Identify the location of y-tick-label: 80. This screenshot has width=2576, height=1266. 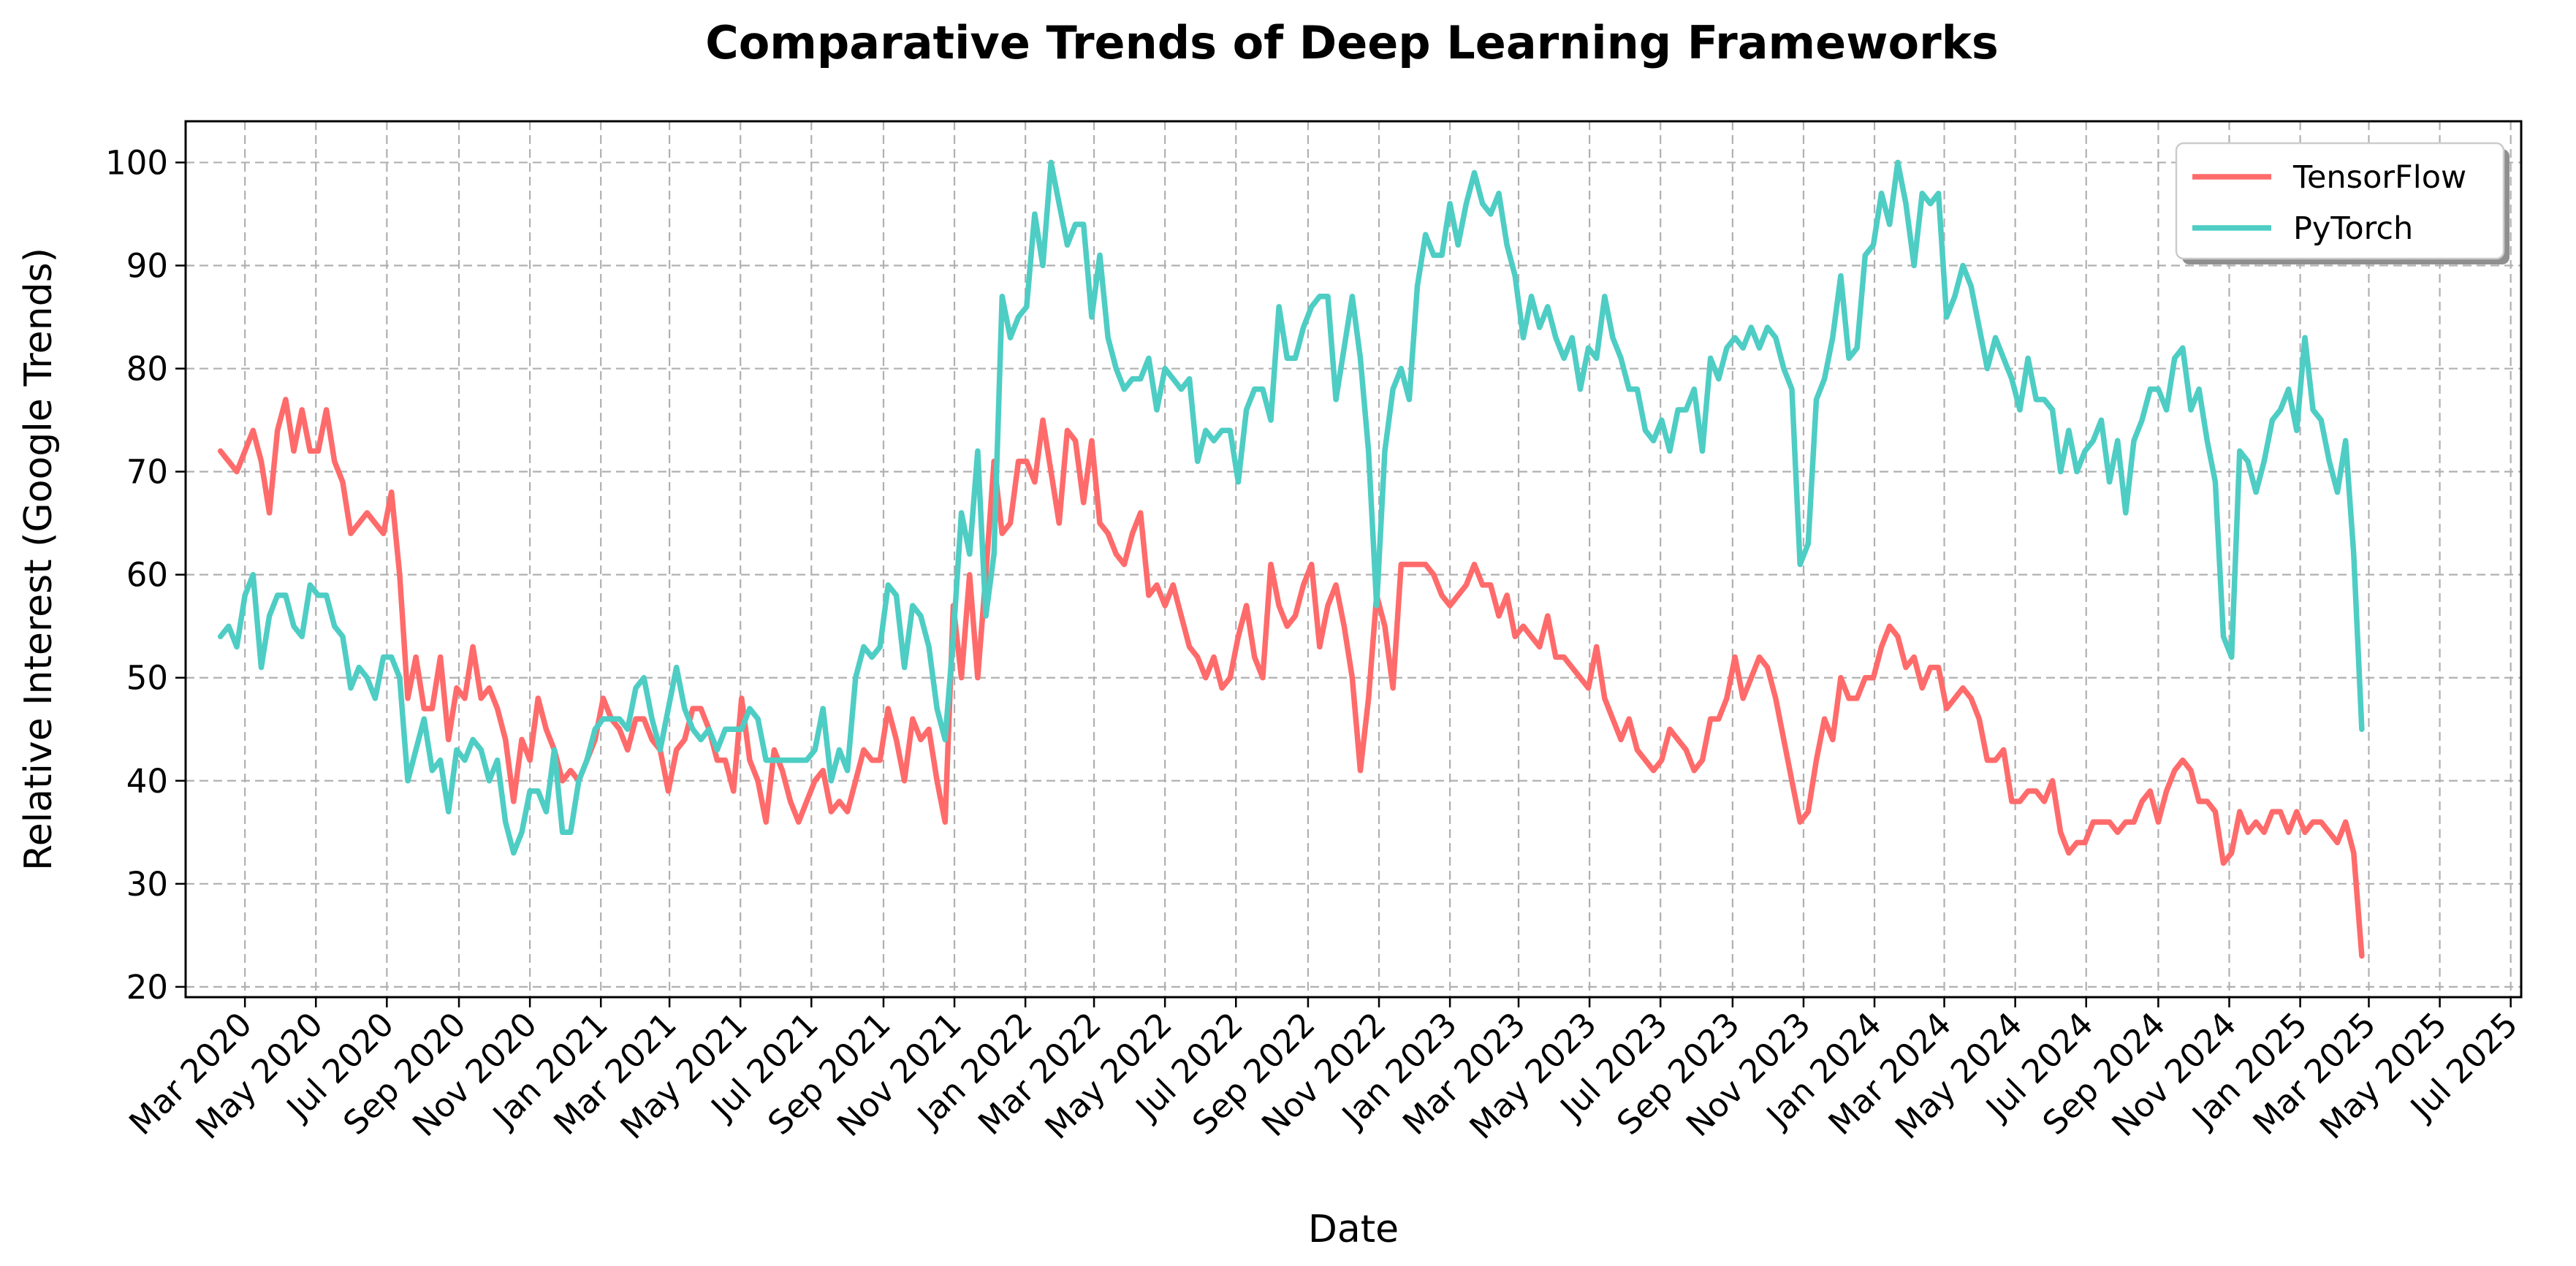
(147, 369).